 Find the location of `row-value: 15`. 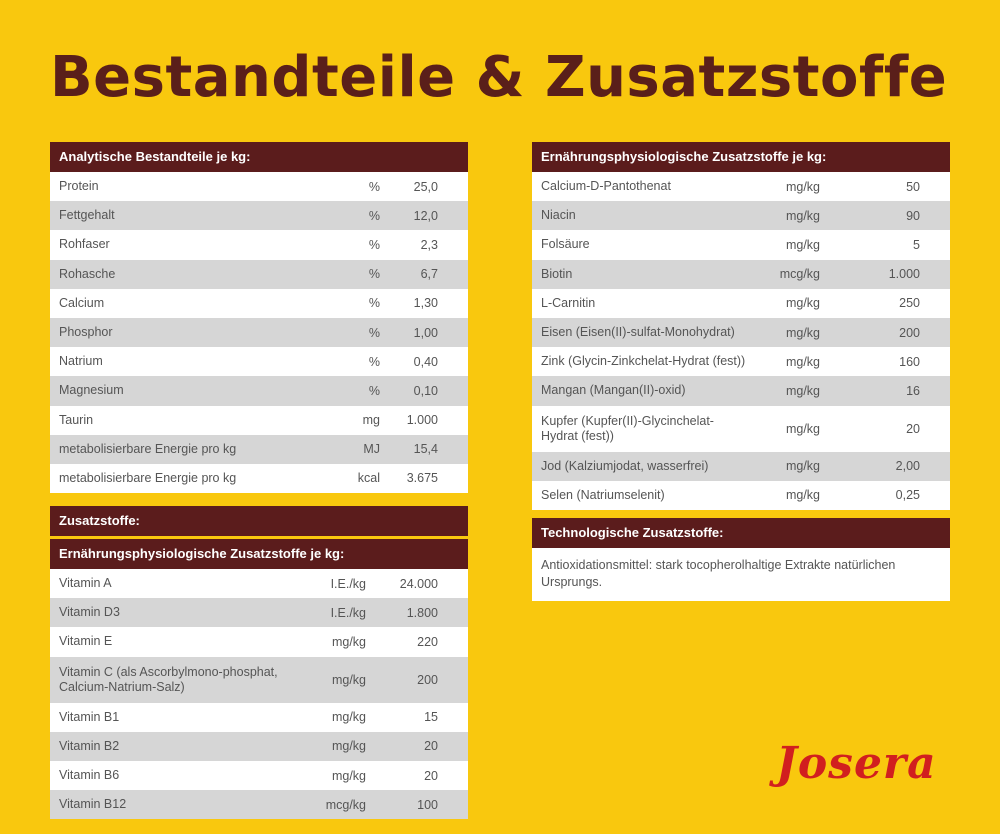

row-value: 15 is located at coordinates (431, 717).